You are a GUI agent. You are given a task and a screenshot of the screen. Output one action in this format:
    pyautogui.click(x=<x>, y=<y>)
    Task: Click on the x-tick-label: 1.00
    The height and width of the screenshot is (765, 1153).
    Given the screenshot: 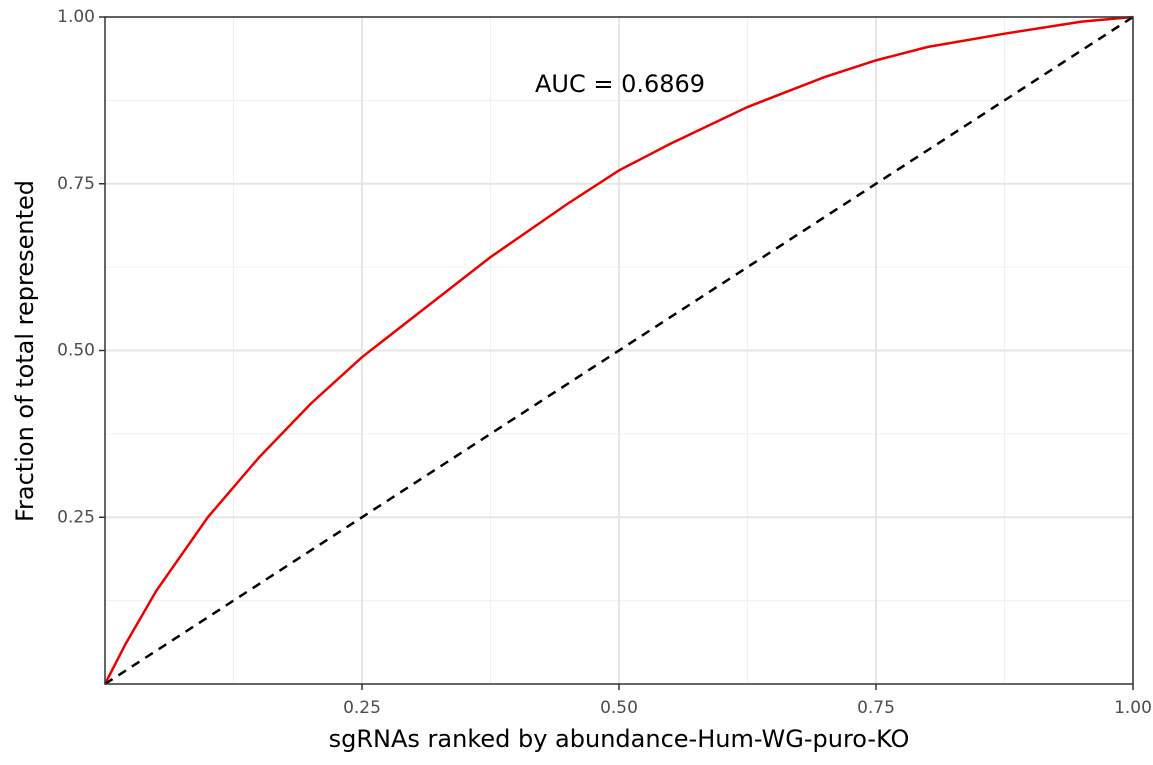 What is the action you would take?
    pyautogui.click(x=1133, y=708)
    